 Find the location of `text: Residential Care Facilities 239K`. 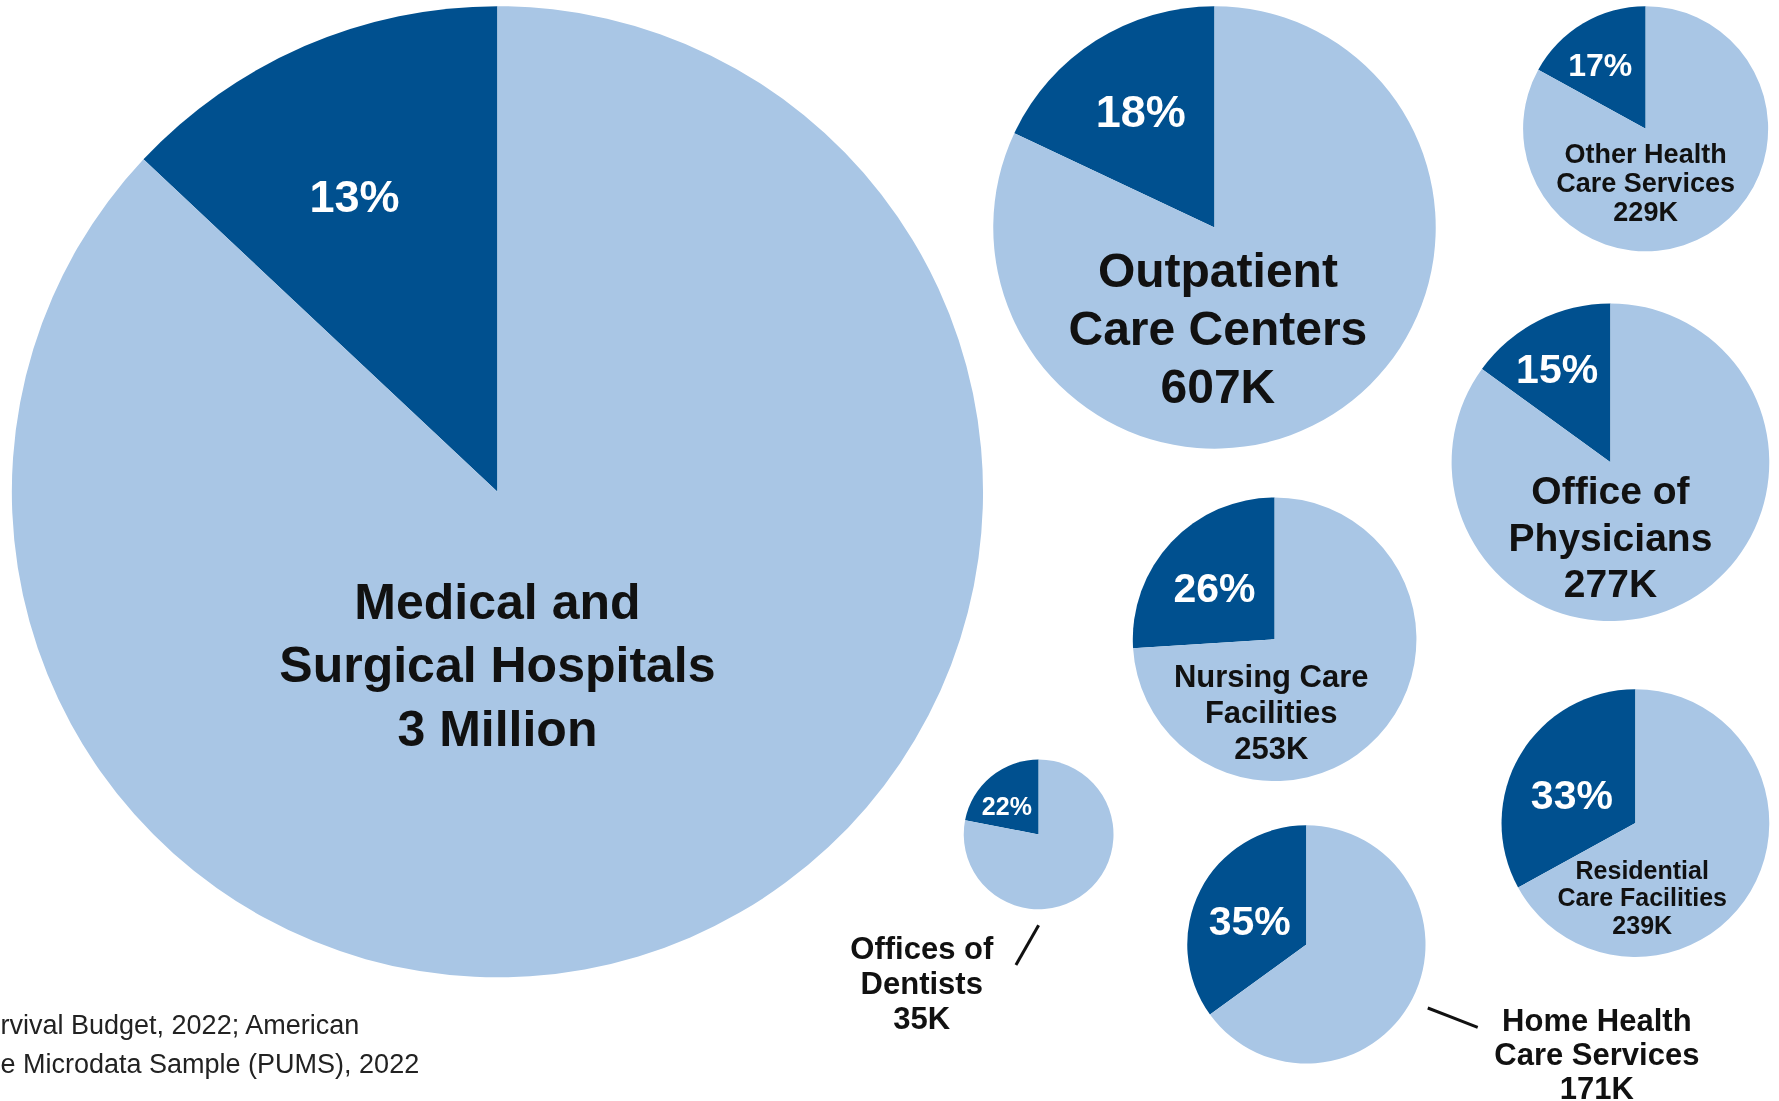

text: Residential Care Facilities 239K is located at coordinates (1642, 897).